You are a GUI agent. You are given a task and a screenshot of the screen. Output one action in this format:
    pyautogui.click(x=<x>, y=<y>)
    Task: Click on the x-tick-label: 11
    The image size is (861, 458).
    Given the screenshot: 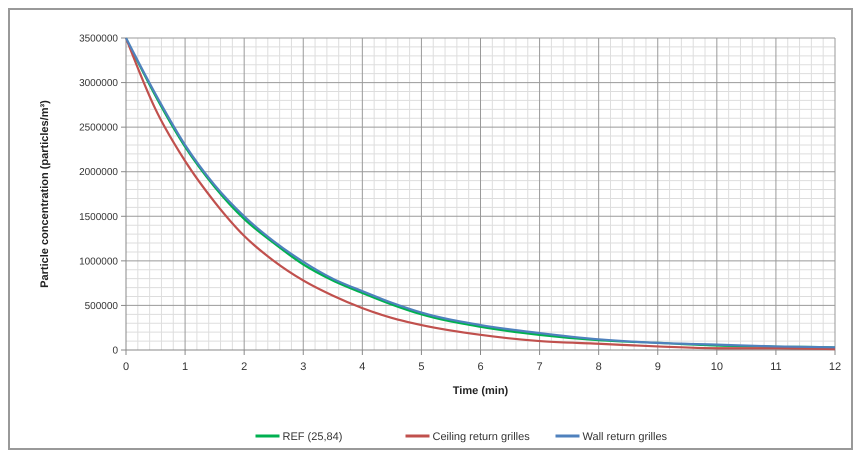 What is the action you would take?
    pyautogui.click(x=776, y=367)
    